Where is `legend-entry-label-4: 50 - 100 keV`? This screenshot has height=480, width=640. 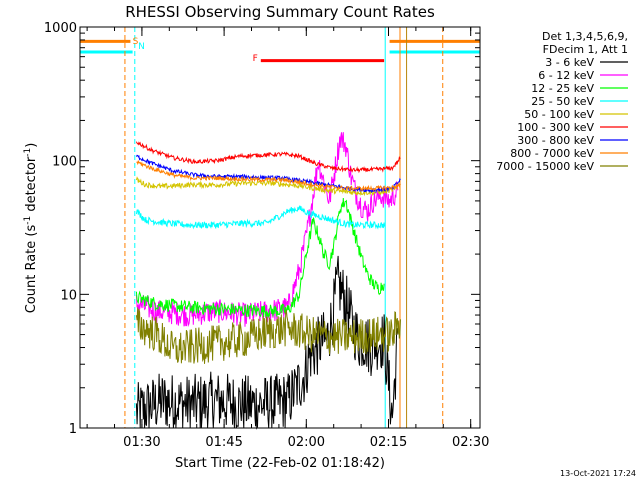
legend-entry-label-4: 50 - 100 keV is located at coordinates (559, 114).